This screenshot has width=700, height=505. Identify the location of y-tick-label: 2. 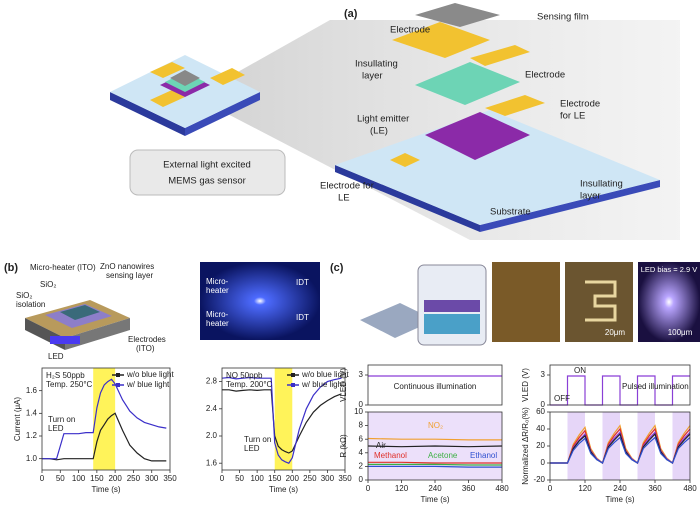
(361, 466).